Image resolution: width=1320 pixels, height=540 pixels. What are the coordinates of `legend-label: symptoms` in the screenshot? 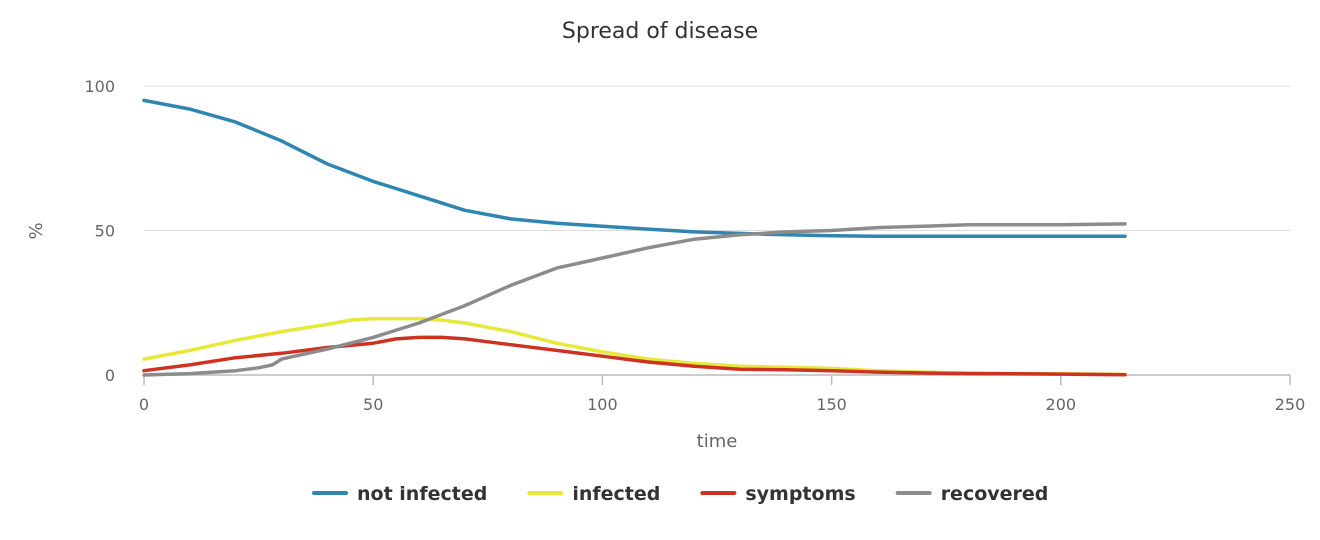 It's located at (800, 494).